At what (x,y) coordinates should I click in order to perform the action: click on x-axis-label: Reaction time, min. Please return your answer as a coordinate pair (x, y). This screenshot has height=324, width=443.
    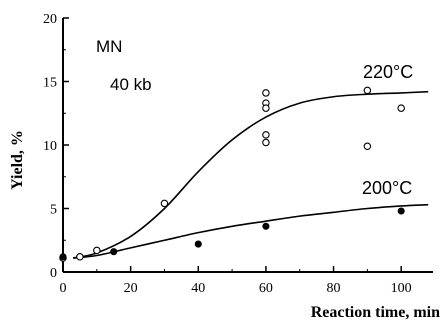
    Looking at the image, I should click on (375, 312).